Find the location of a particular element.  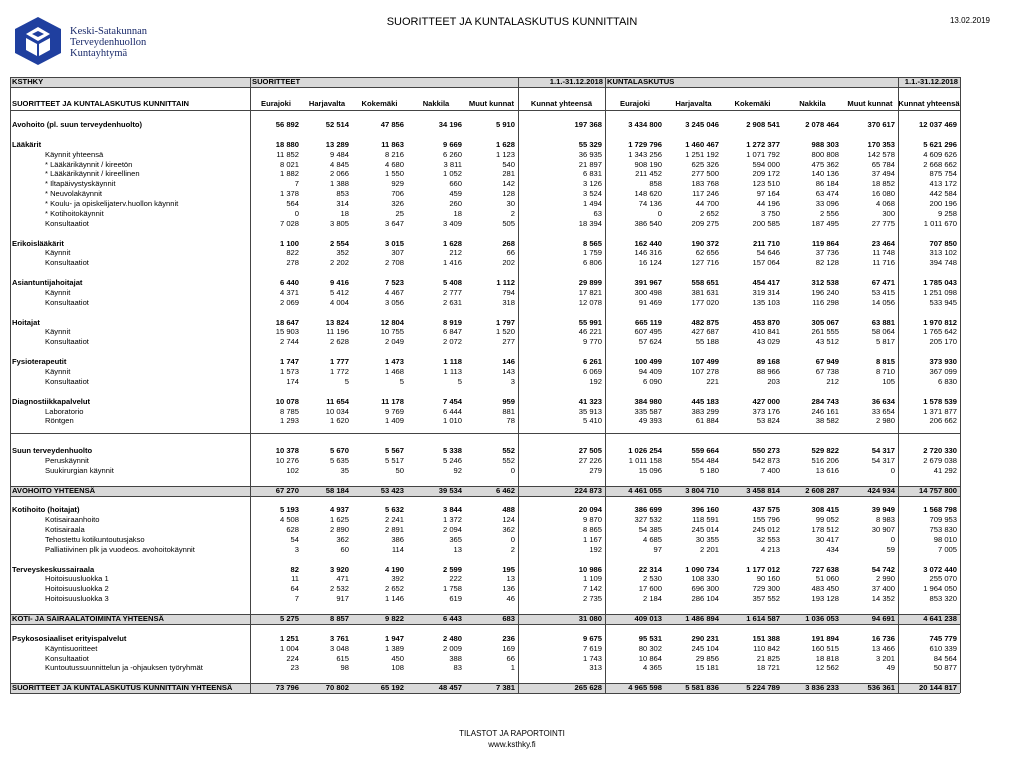

value-cell: 559 664 is located at coordinates (705, 451).